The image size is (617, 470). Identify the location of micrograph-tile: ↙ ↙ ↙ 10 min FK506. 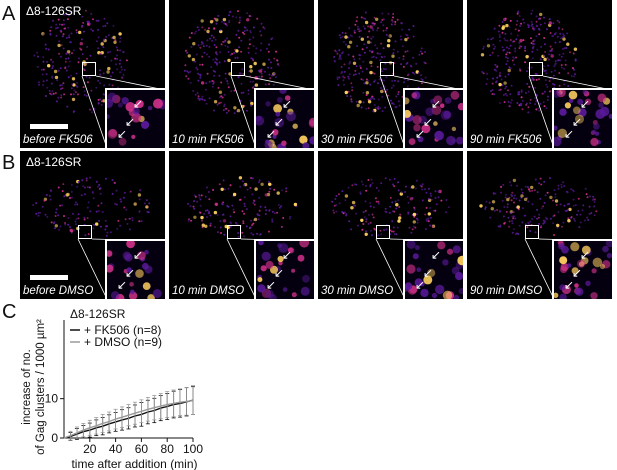
(241, 74).